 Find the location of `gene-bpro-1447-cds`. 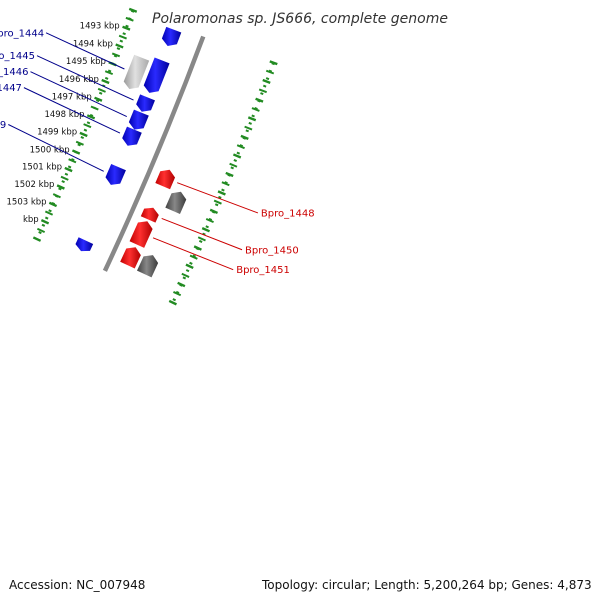

gene-bpro-1447-cds is located at coordinates (132, 136).